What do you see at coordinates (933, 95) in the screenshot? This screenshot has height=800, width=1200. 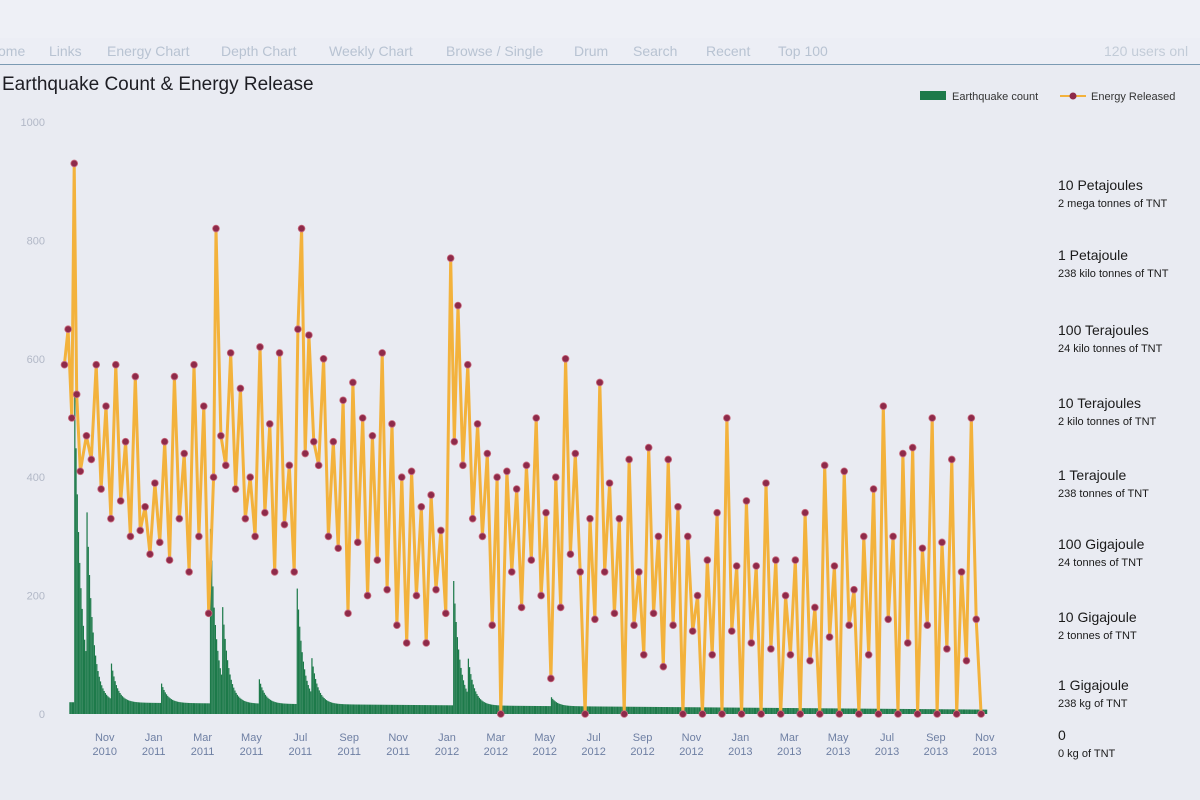 I see `legend-count-swatch` at bounding box center [933, 95].